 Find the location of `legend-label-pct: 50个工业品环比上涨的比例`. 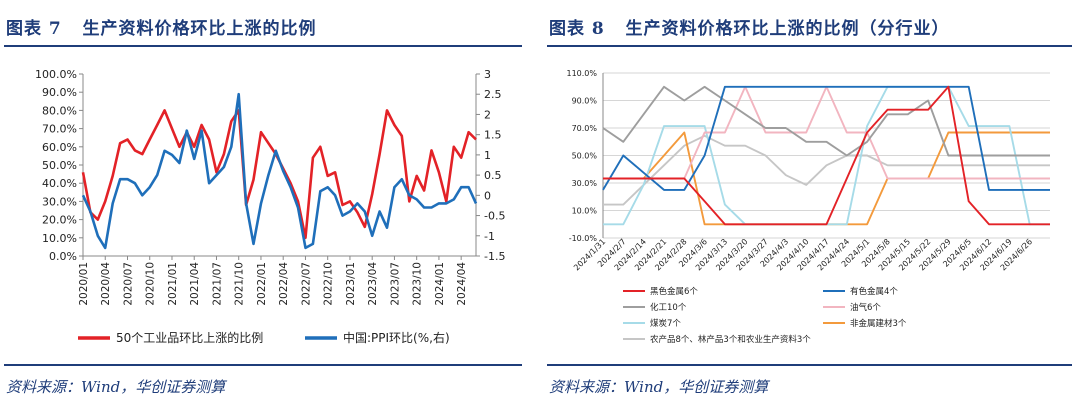

legend-label-pct: 50个工业品环比上涨的比例 is located at coordinates (189, 337).